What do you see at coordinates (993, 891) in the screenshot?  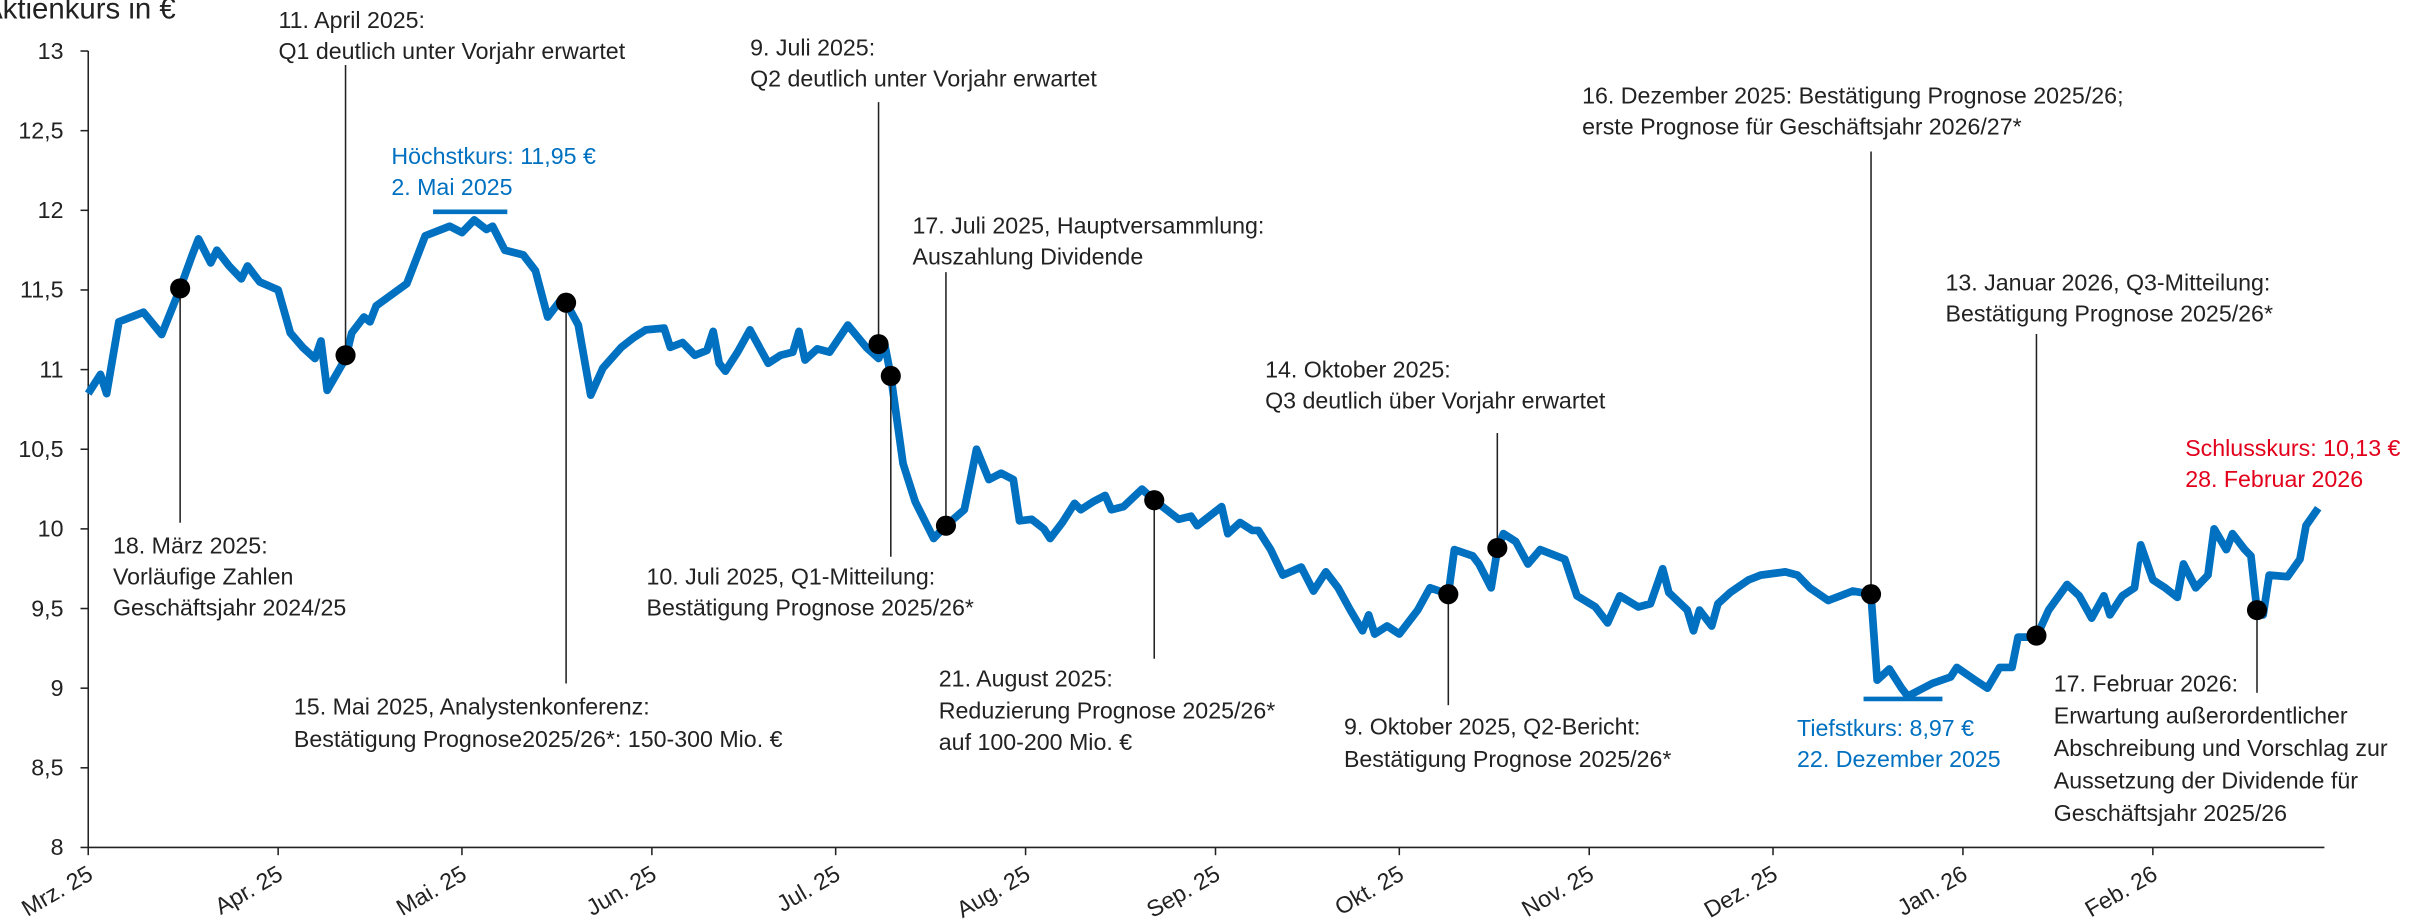 I see `x-tick-label: Aug. 25` at bounding box center [993, 891].